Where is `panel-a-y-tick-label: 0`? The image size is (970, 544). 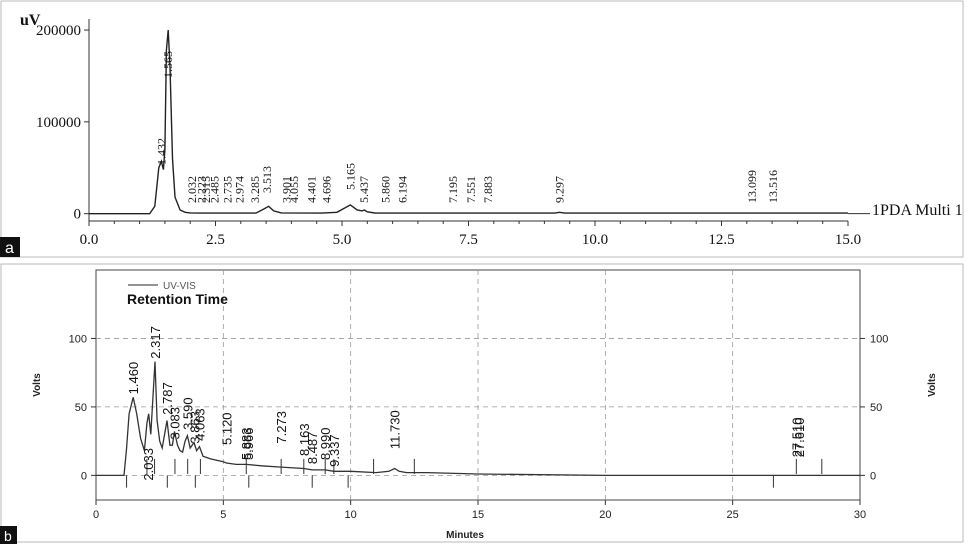
panel-a-y-tick-label: 0 is located at coordinates (78, 215).